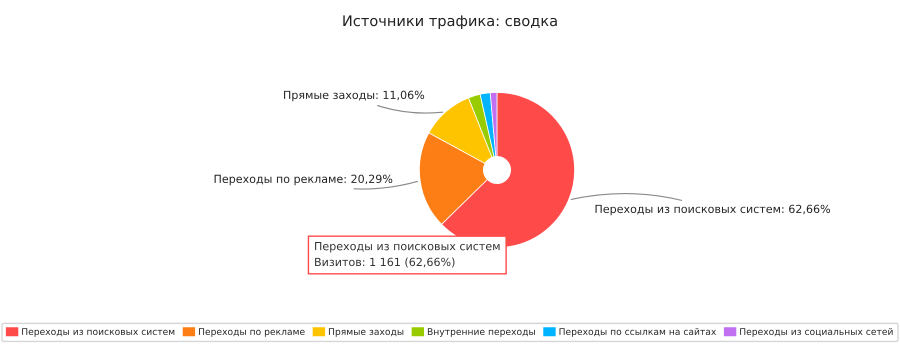 The height and width of the screenshot is (346, 900). What do you see at coordinates (638, 332) in the screenshot?
I see `legend-label: Переходы по ссылкам на сайтах` at bounding box center [638, 332].